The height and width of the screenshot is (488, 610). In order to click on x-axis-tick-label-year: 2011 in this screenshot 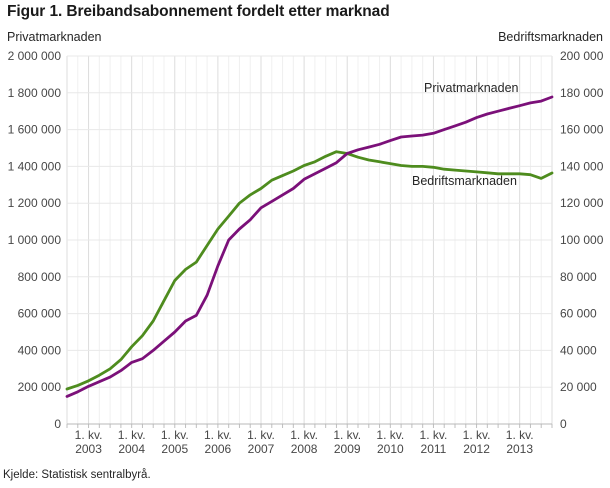, I will do `click(434, 449)`.